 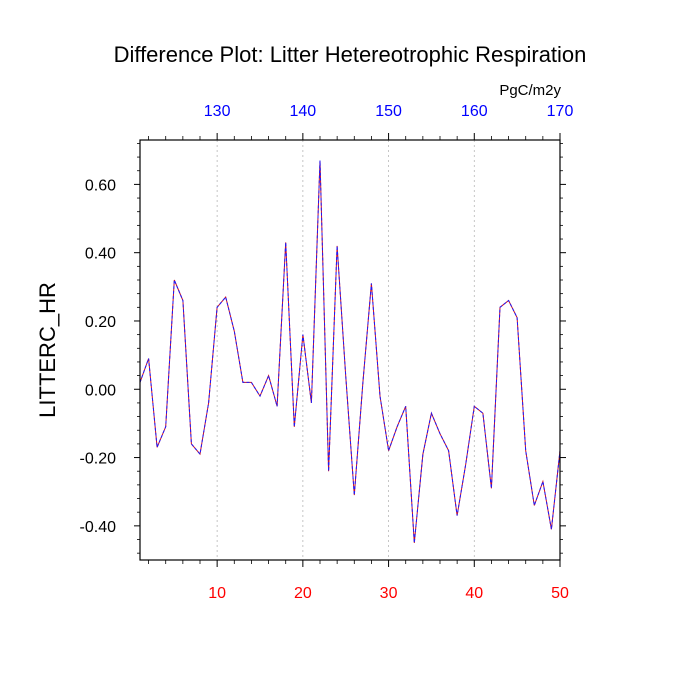 What do you see at coordinates (560, 593) in the screenshot?
I see `bottom-tick-label-4: 50` at bounding box center [560, 593].